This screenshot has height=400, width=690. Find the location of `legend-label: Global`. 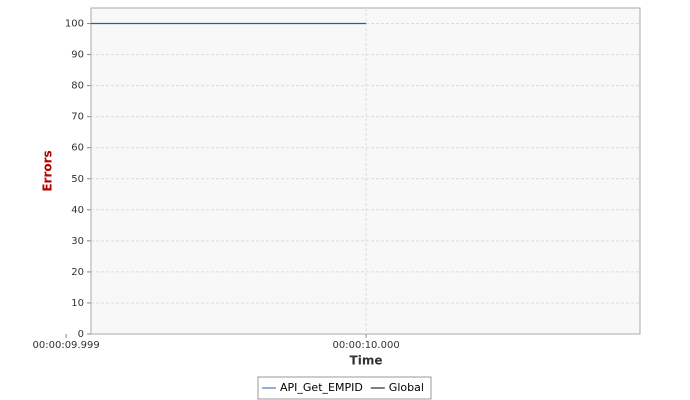

legend-label: Global is located at coordinates (406, 387).